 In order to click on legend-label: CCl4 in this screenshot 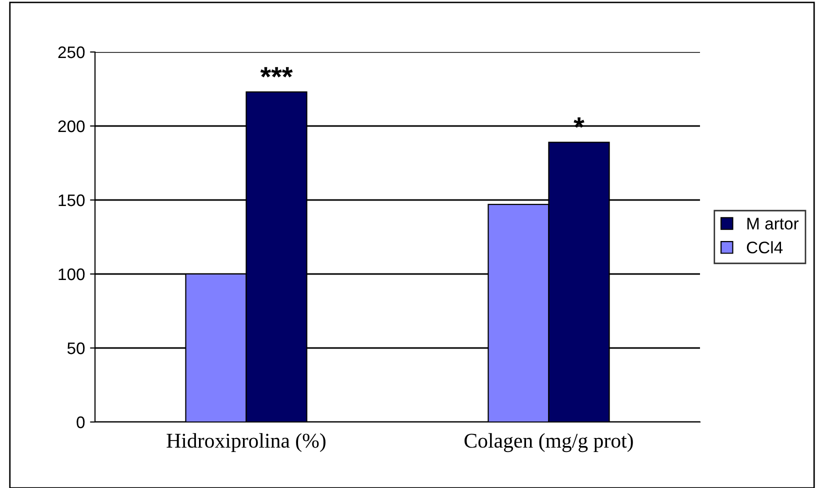, I will do `click(764, 247)`.